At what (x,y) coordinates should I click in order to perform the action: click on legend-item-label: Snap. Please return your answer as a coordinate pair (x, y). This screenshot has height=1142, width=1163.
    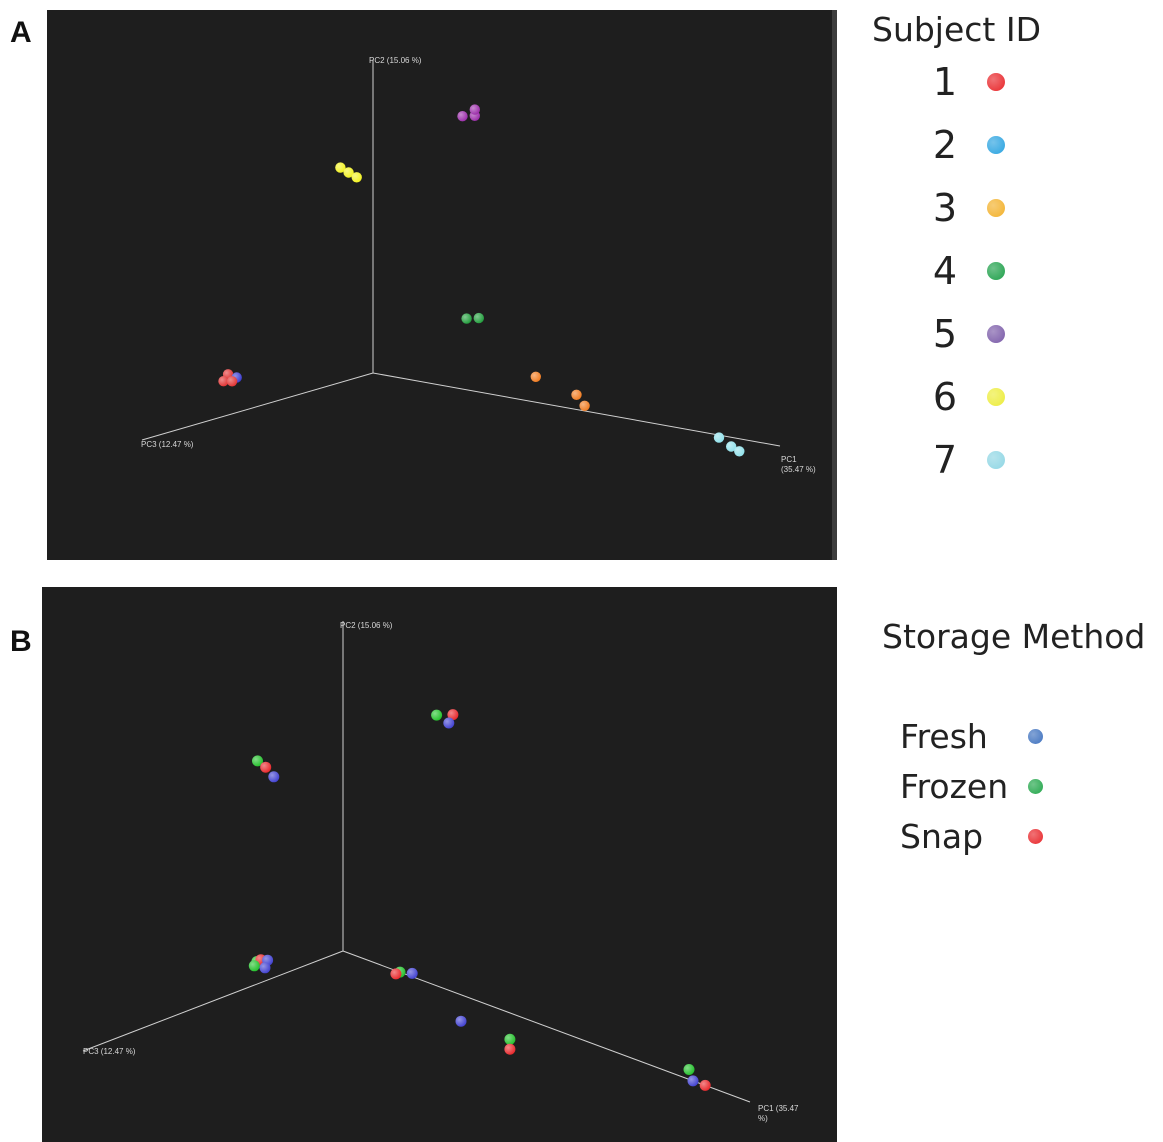
    Looking at the image, I should click on (942, 836).